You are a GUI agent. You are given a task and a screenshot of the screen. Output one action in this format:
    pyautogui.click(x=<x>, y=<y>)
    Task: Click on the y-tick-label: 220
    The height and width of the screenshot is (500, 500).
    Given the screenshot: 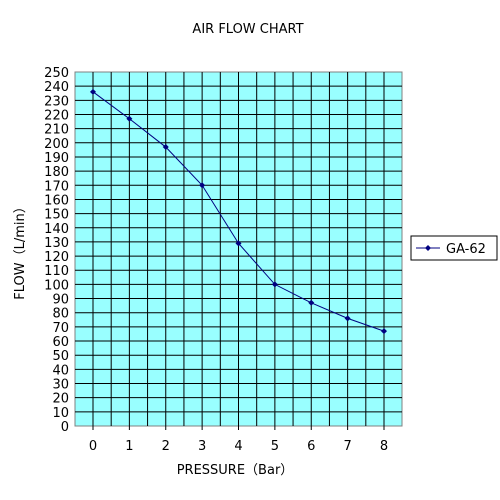 What is the action you would take?
    pyautogui.click(x=56, y=115)
    